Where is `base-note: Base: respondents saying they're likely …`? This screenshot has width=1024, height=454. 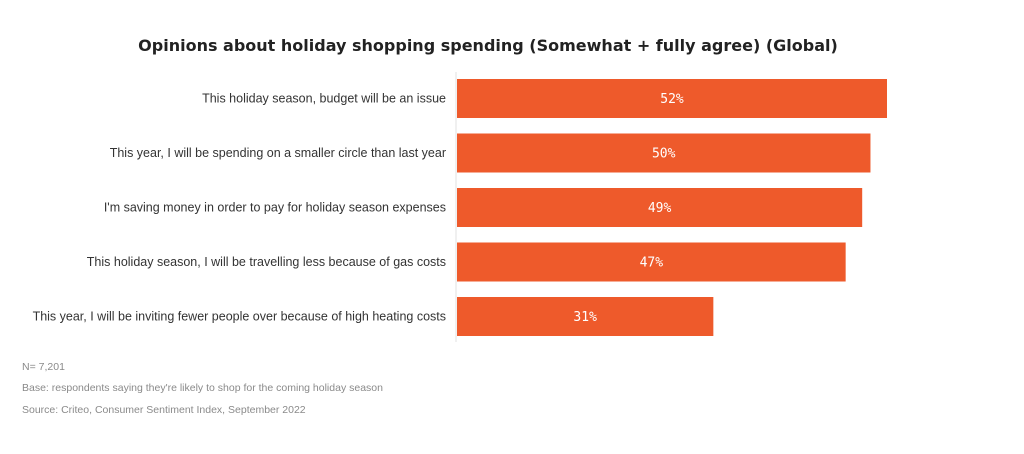
base-note: Base: respondents saying they're likely … is located at coordinates (202, 388).